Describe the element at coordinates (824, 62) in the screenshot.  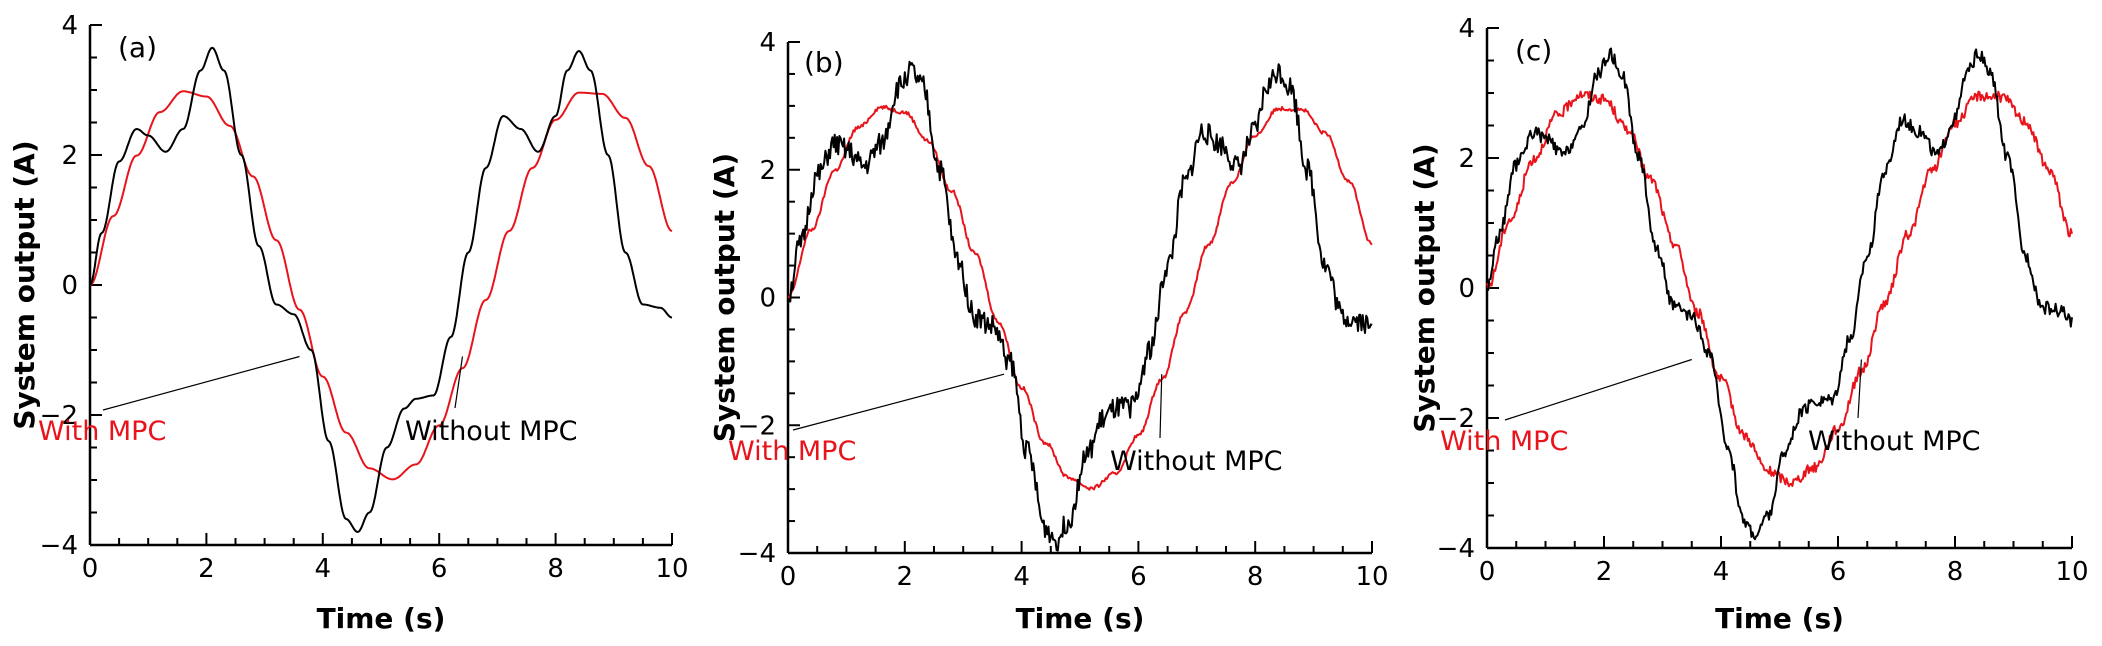
I see `panel-label: (b)` at that location.